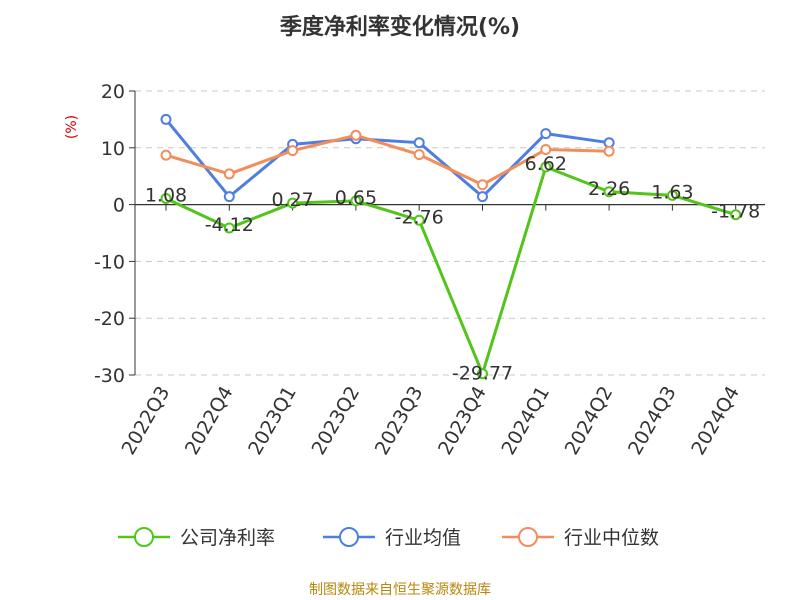 The height and width of the screenshot is (600, 800). What do you see at coordinates (652, 421) in the screenshot?
I see `x-tick-label: 2024Q3` at bounding box center [652, 421].